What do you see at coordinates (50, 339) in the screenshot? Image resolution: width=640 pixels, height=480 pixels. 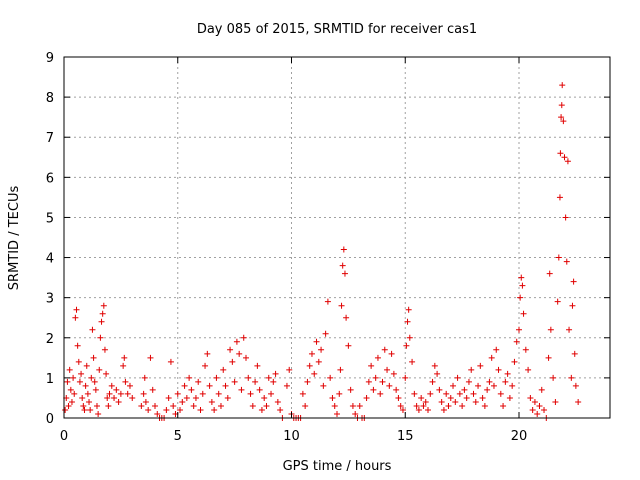 I see `y-tick-label: 2` at bounding box center [50, 339].